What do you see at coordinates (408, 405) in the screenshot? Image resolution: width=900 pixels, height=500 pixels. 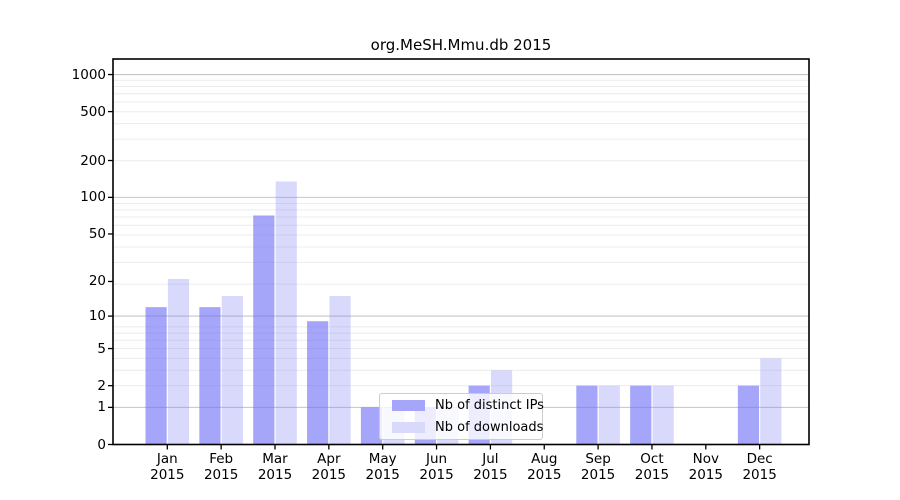 I see `legend-swatch-distinct-ips` at bounding box center [408, 405].